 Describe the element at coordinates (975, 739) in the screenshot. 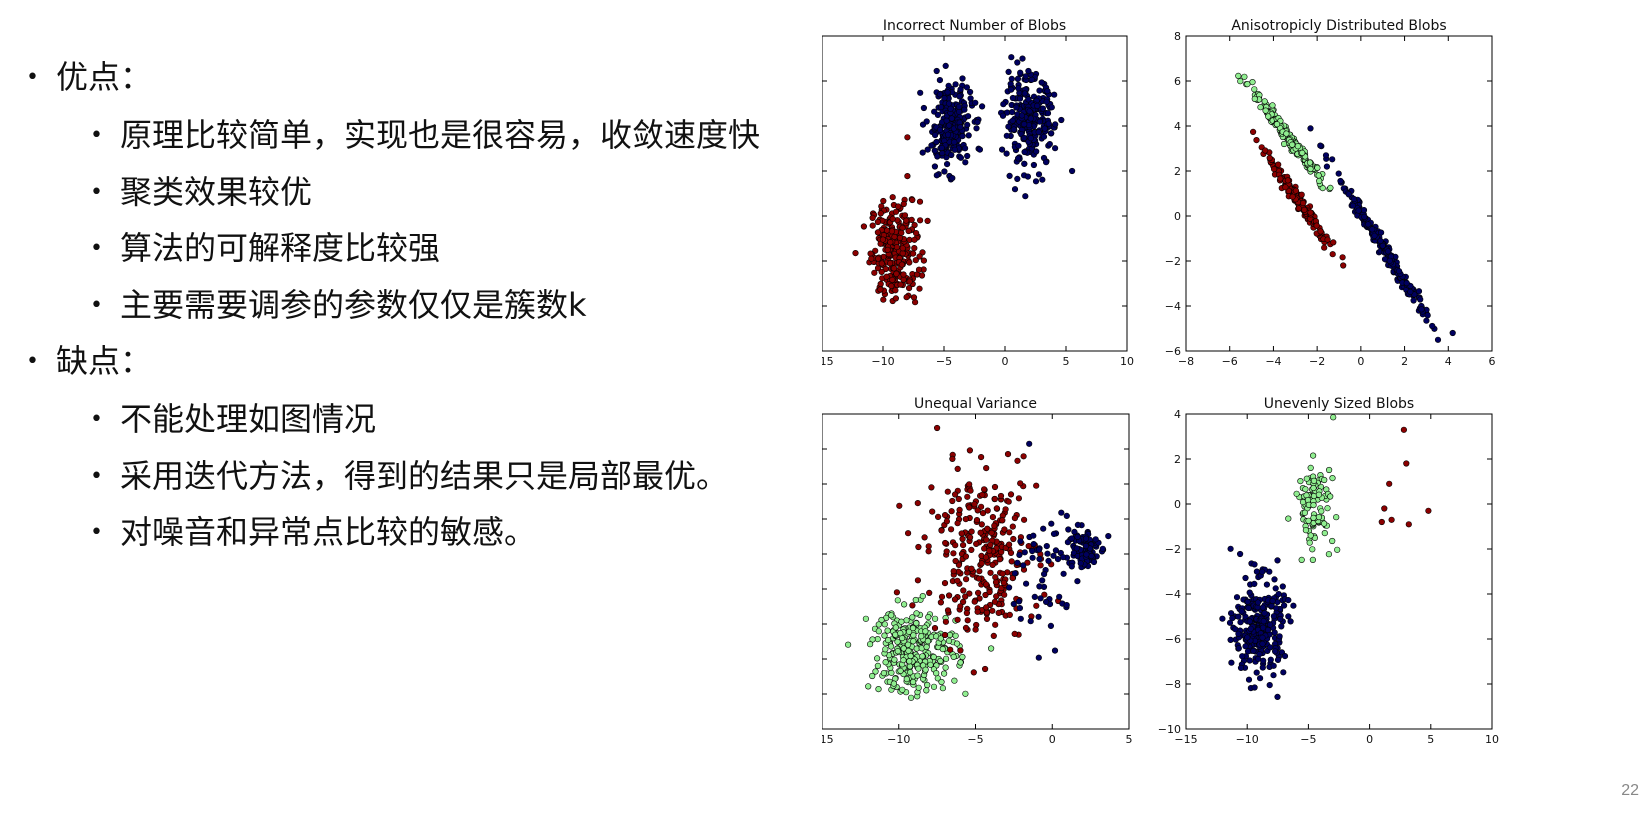

I see `x-tick-label: −5` at that location.